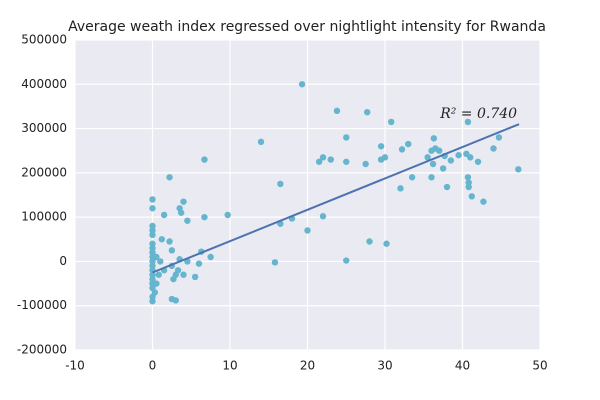 This screenshot has height=400, width=600. What do you see at coordinates (44, 172) in the screenshot?
I see `y-tick-label: 200000` at bounding box center [44, 172].